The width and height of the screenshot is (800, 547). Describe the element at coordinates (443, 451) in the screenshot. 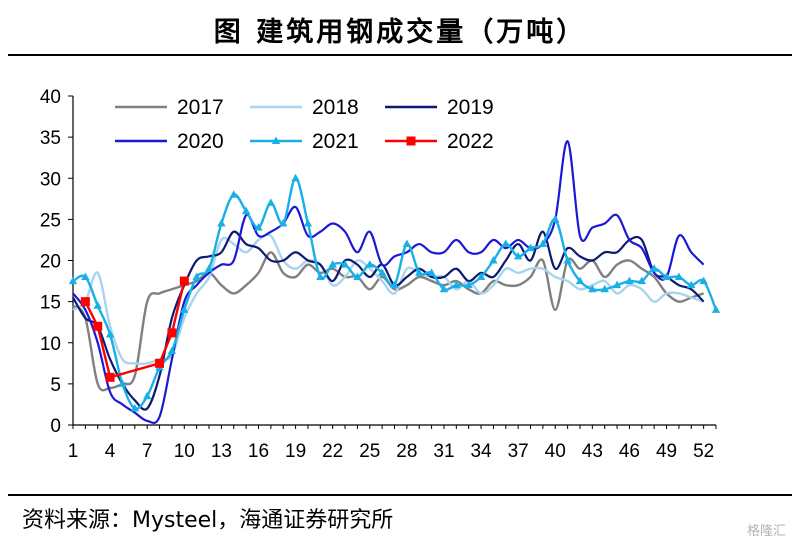

I see `x-tick-label: 31` at that location.